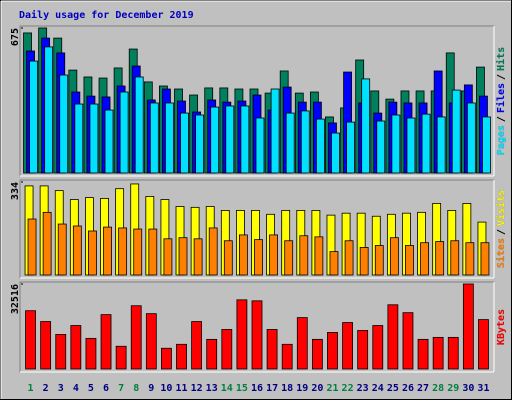 The width and height of the screenshot is (512, 400). What do you see at coordinates (166, 388) in the screenshot?
I see `x-tick-label: 10` at bounding box center [166, 388].